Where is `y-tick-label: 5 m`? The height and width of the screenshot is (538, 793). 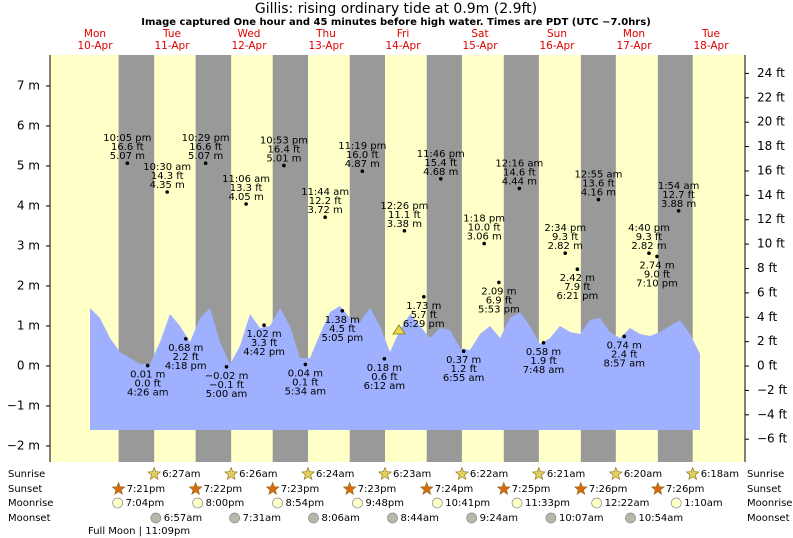
y-tick-label: 5 m is located at coordinates (28, 166).